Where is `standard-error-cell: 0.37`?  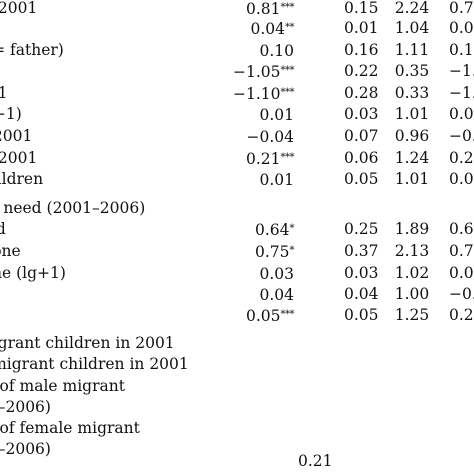
standard-error-cell: 0.37 is located at coordinates (361, 251).